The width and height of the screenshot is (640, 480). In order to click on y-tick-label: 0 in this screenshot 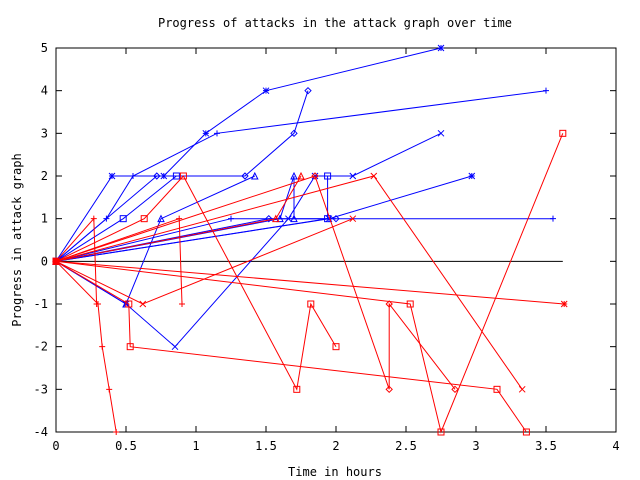, I will do `click(44, 261)`.